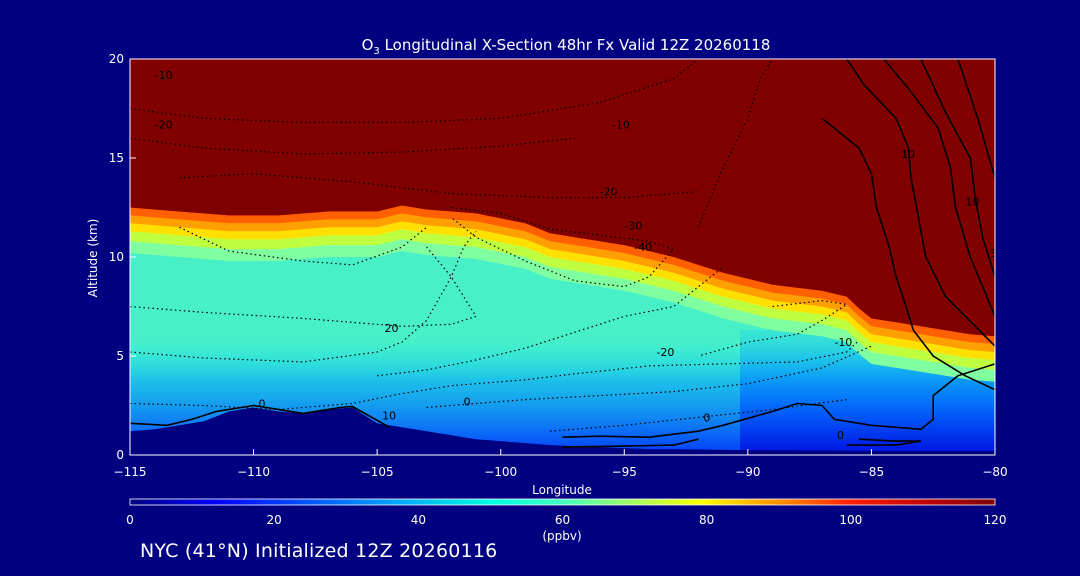  What do you see at coordinates (93, 258) in the screenshot?
I see `y-axis-label: Altitude (km)` at bounding box center [93, 258].